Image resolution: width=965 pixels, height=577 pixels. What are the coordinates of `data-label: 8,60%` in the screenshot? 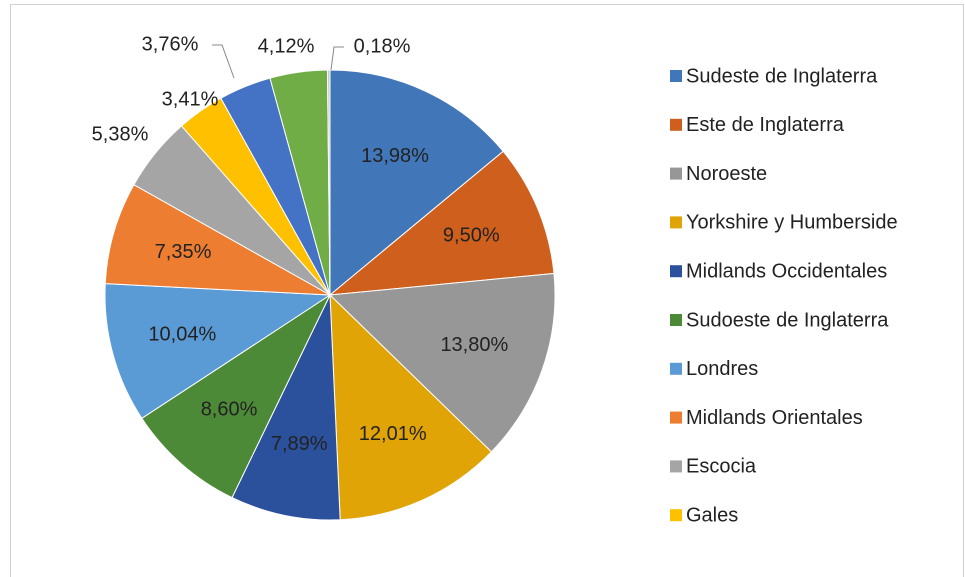 It's located at (229, 409).